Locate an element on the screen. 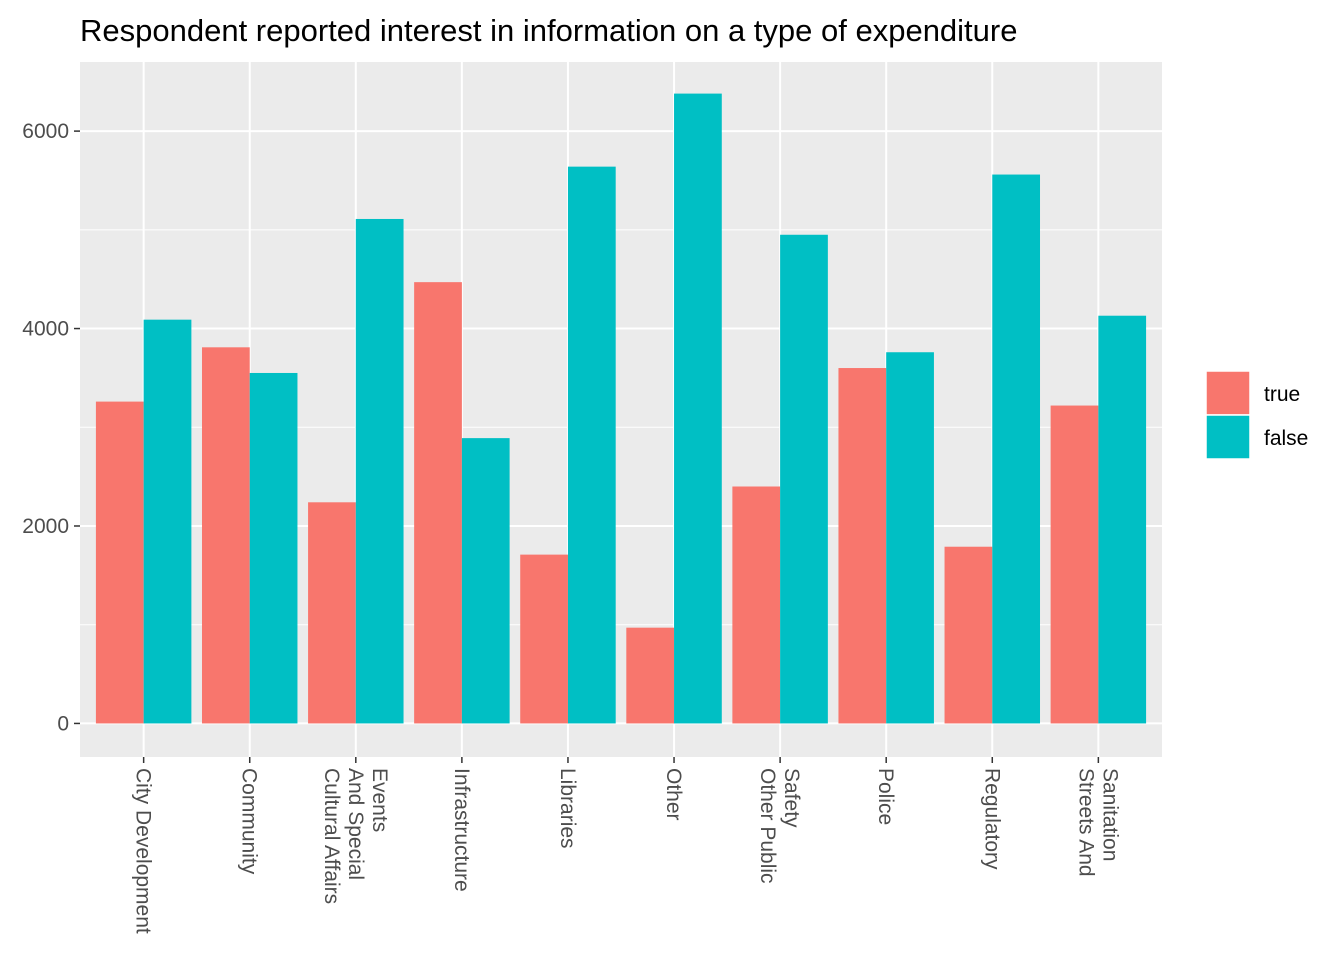 Image resolution: width=1344 pixels, height=960 pixels. x-tick-label-line: Police is located at coordinates (885, 796).